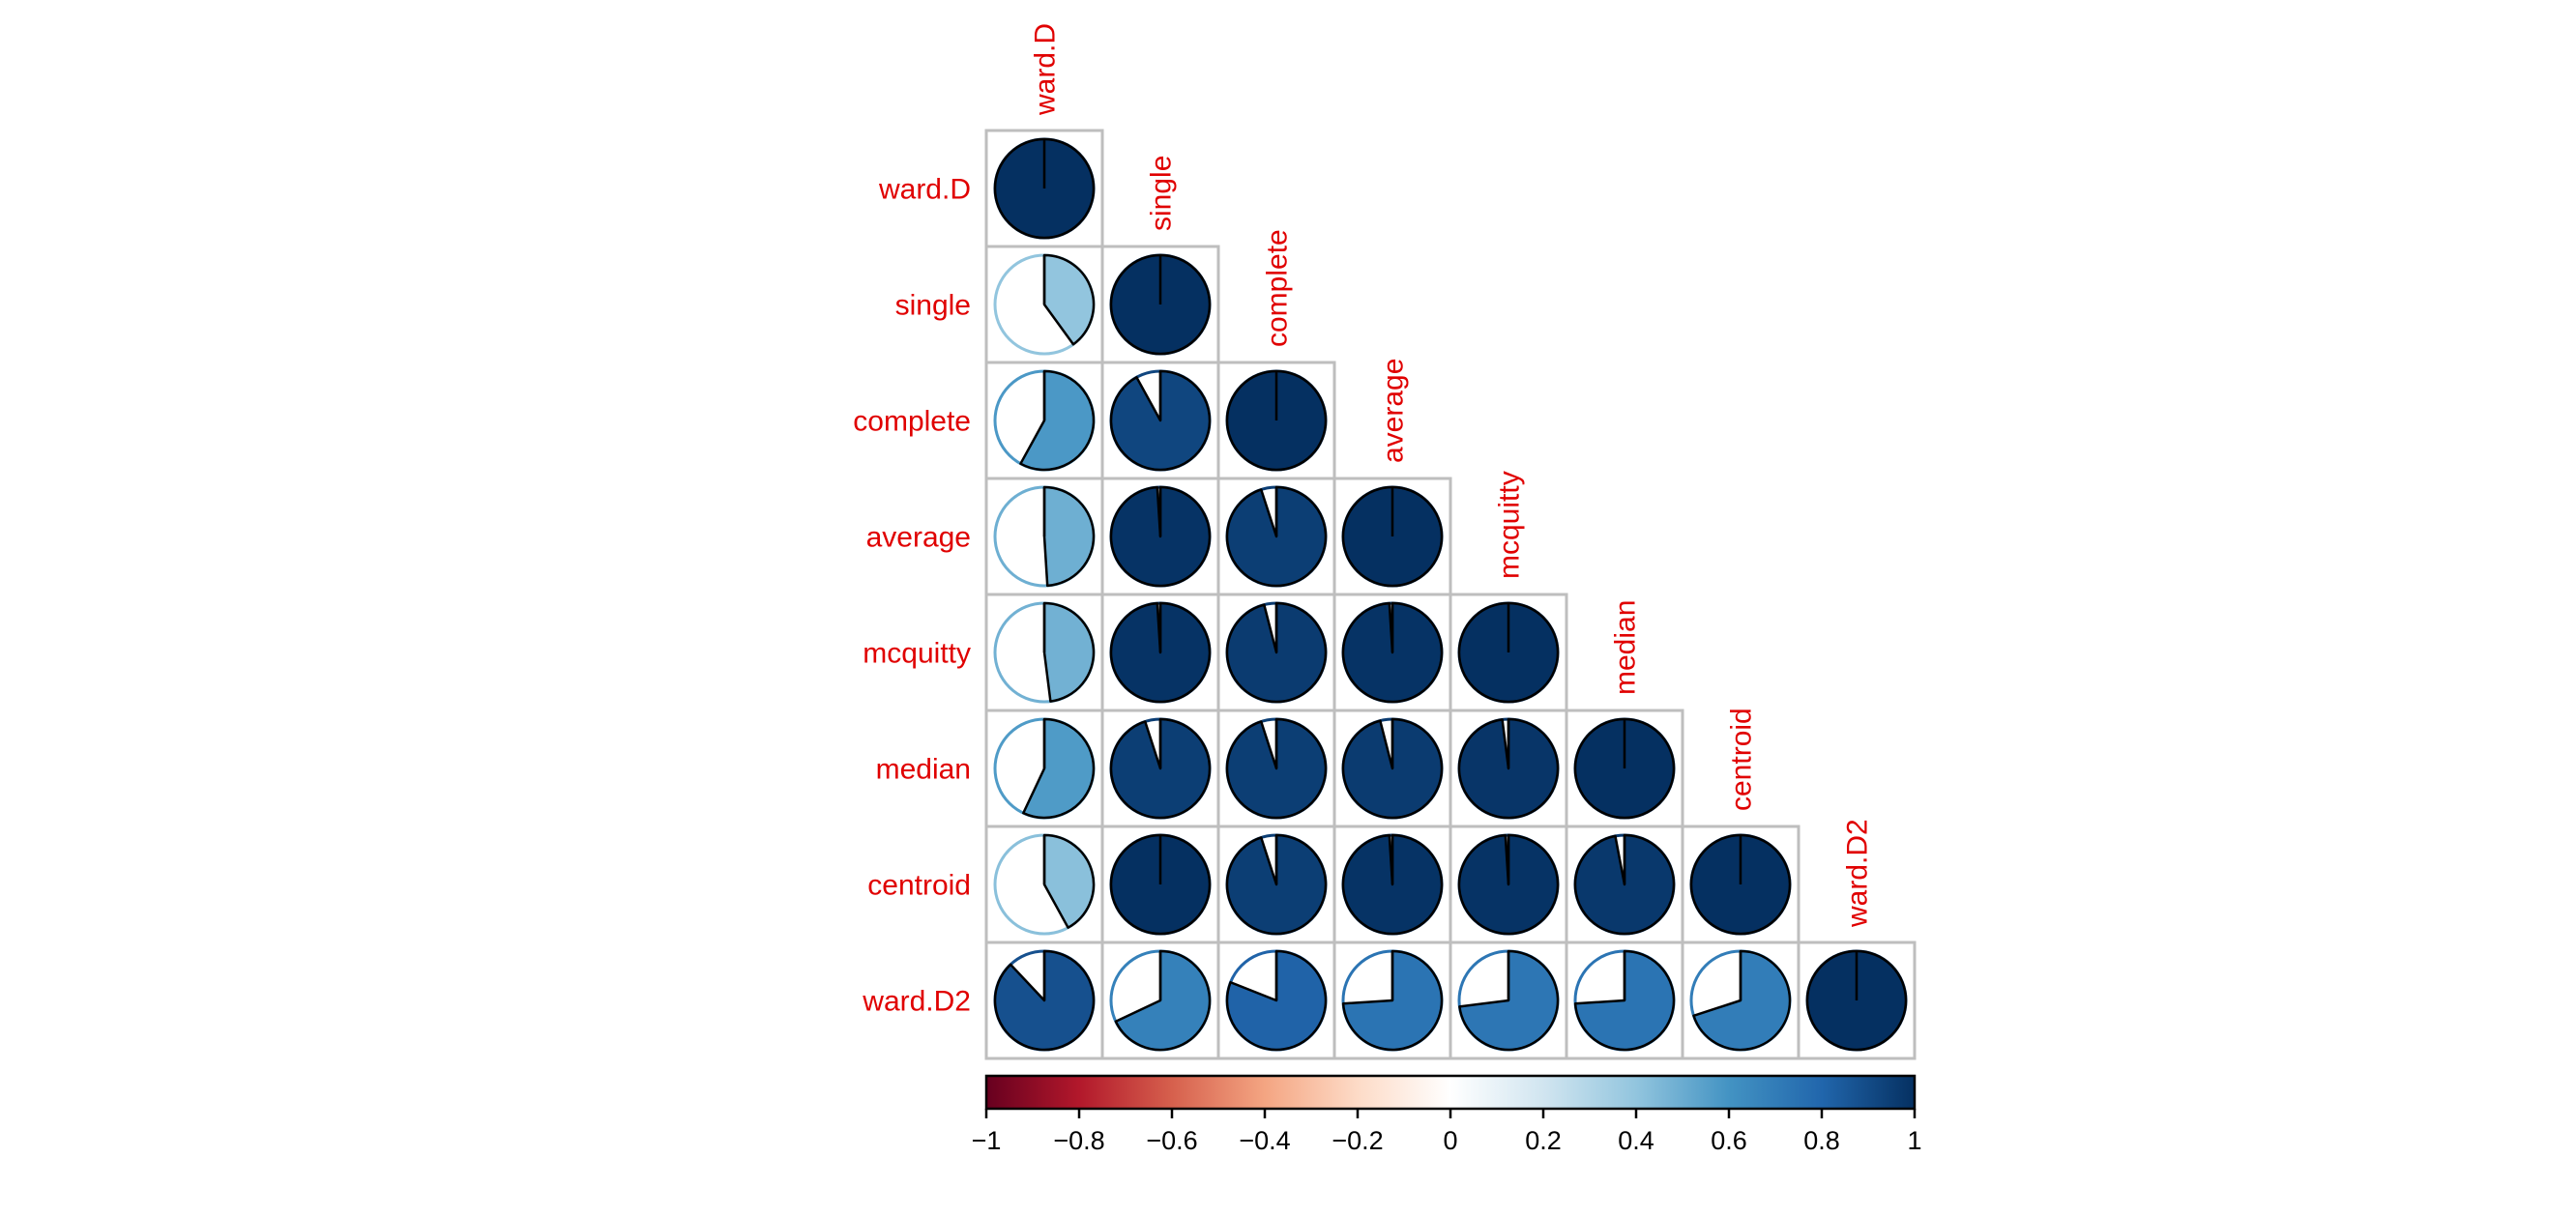 Image resolution: width=2576 pixels, height=1216 pixels. Describe the element at coordinates (1044, 1001) in the screenshot. I see `cell-ward.D2-ward.D` at that location.